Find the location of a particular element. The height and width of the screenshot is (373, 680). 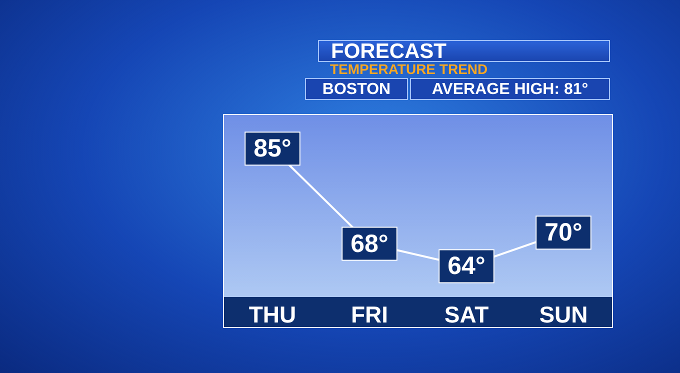

chart-title: FORECAST is located at coordinates (464, 51).